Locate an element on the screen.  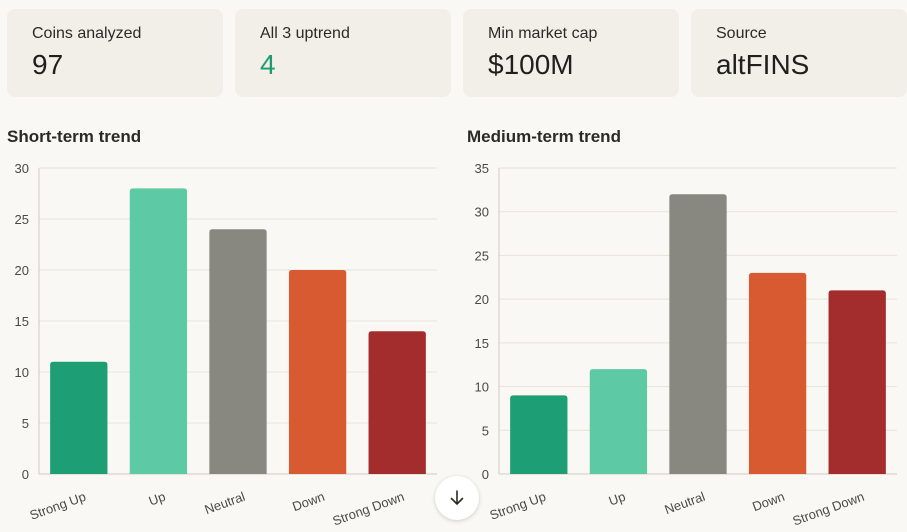
stat-value: altFINS is located at coordinates (763, 64).